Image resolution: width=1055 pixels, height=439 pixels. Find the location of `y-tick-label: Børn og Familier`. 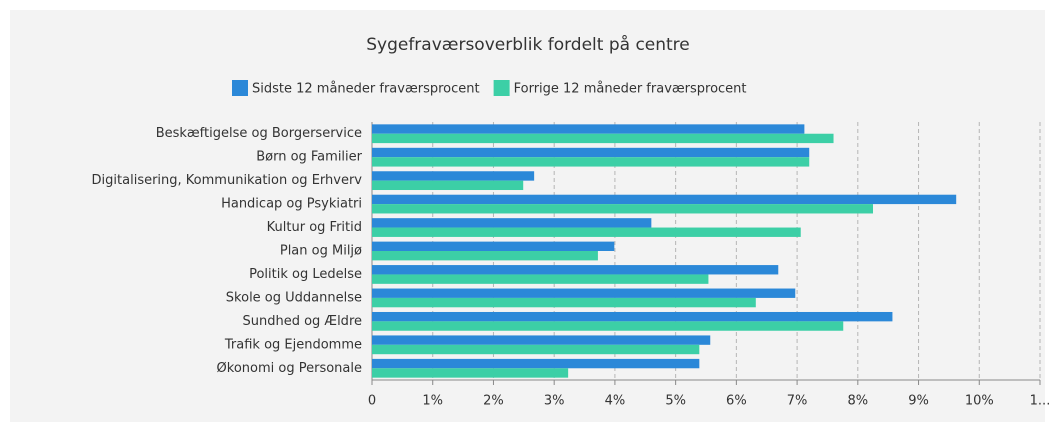

y-tick-label: Børn og Familier is located at coordinates (309, 157).